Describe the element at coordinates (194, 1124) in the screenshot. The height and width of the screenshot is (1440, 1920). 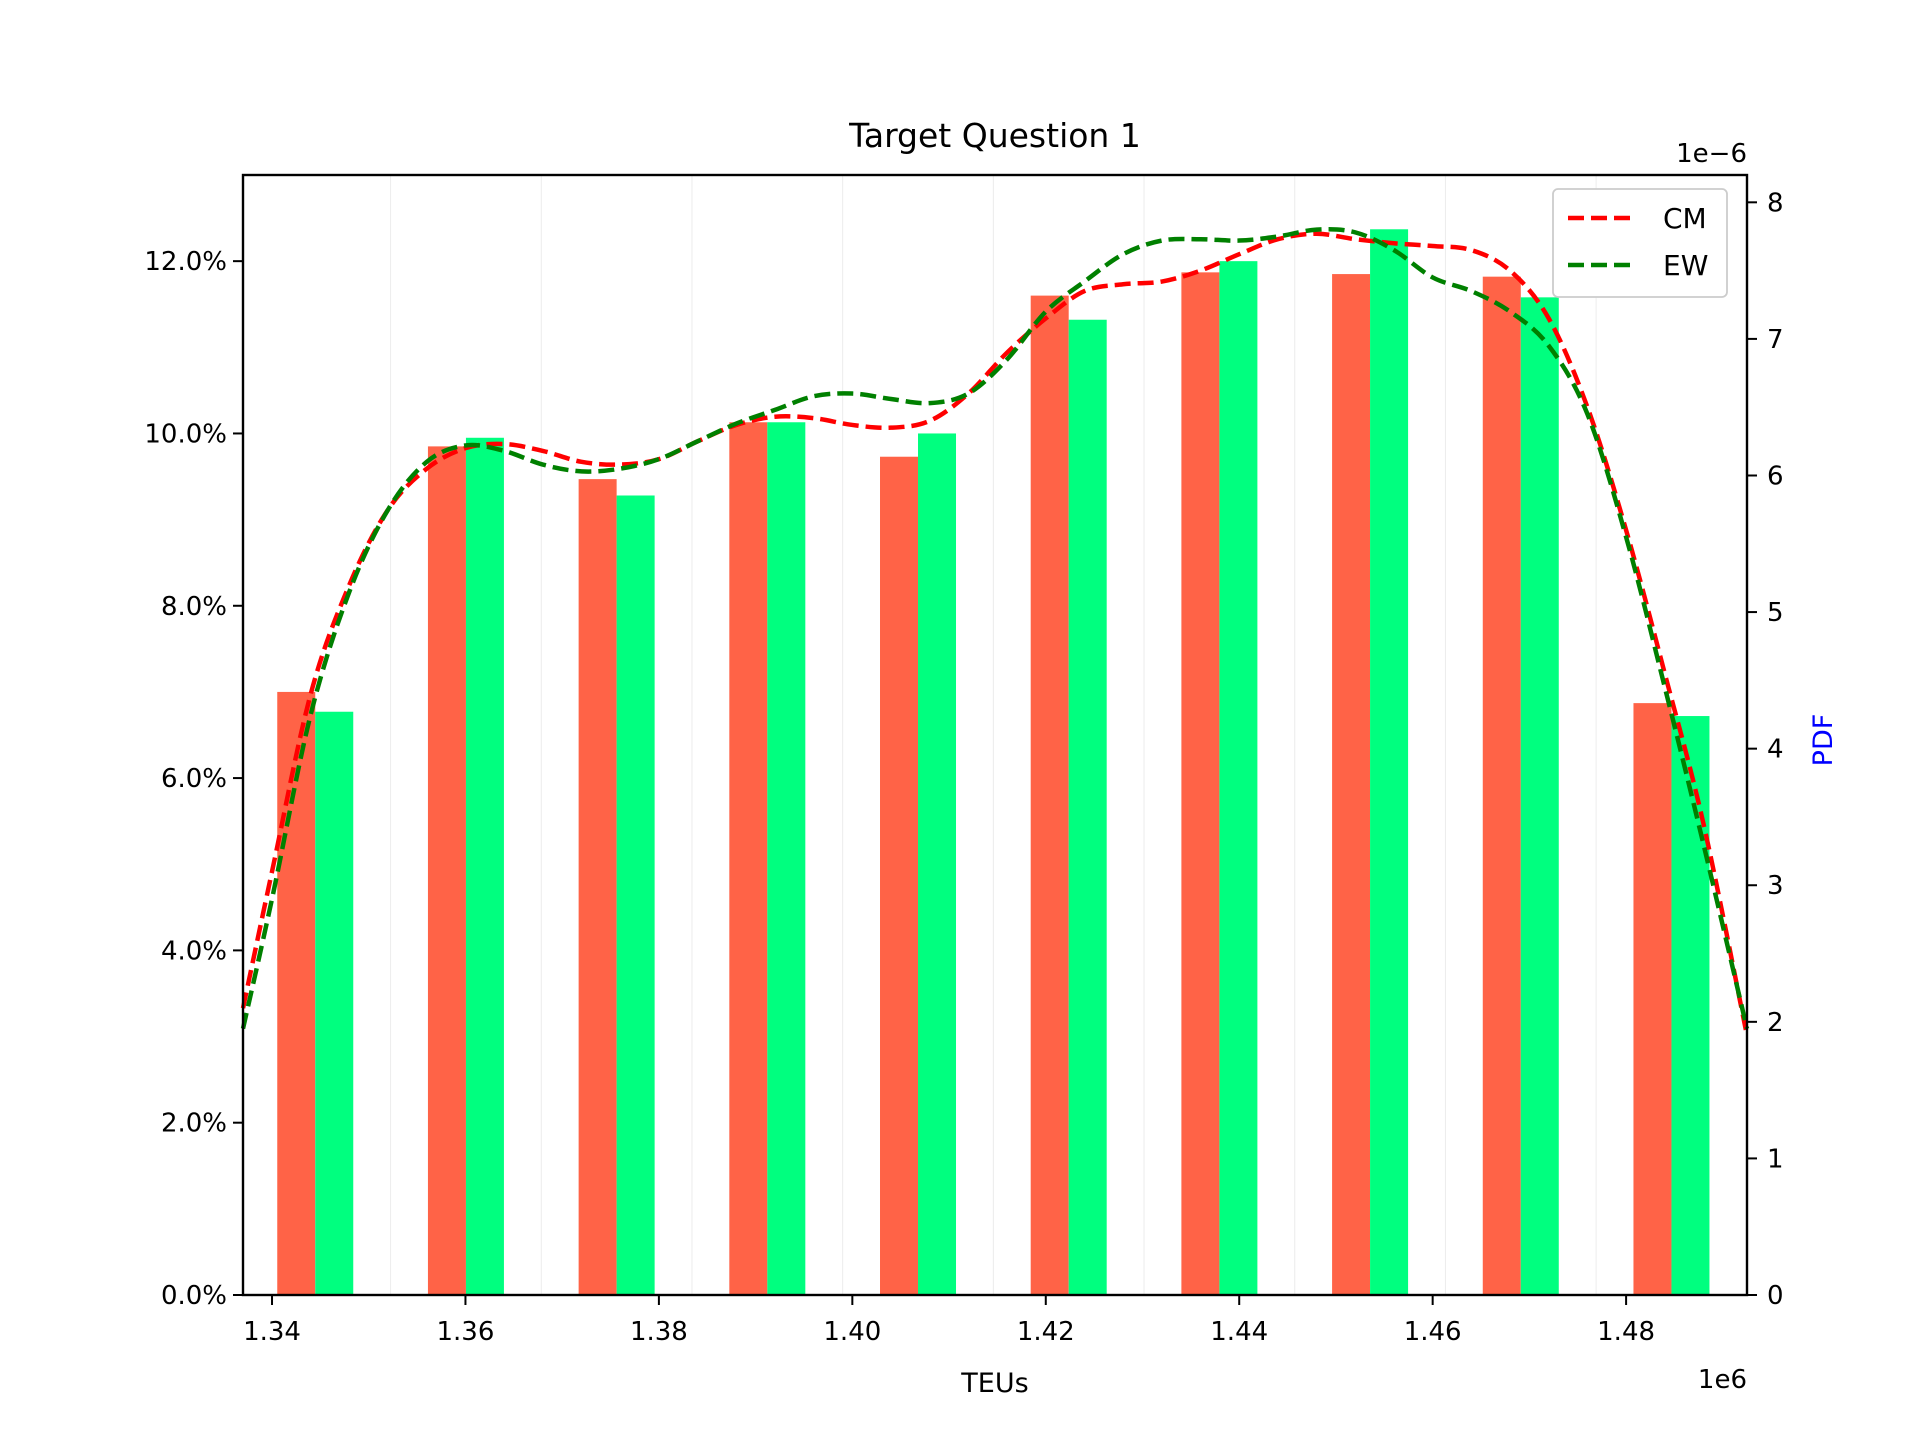
I see `y-left-tick-label: 2.0%` at that location.